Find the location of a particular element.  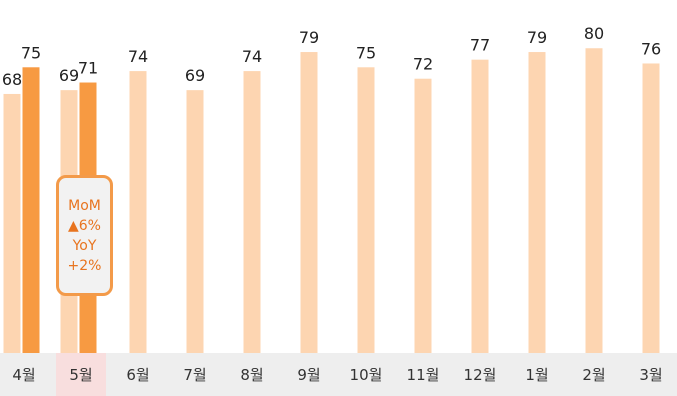

x-tick-label: 3월 is located at coordinates (650, 375).